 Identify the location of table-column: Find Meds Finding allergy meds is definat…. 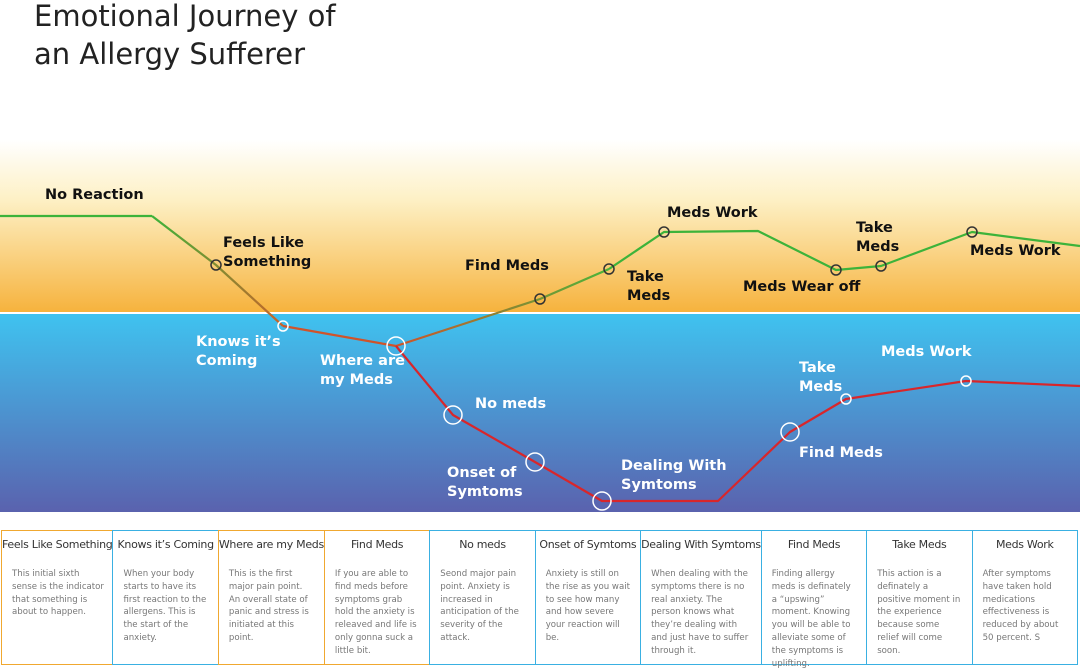
(814, 599).